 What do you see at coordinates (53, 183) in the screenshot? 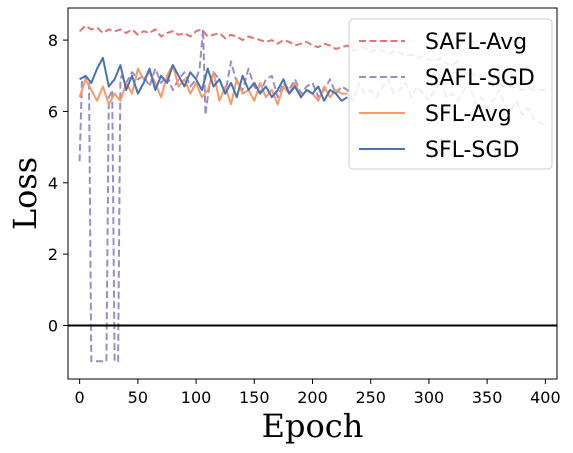
I see `y-tick-label: 4` at bounding box center [53, 183].